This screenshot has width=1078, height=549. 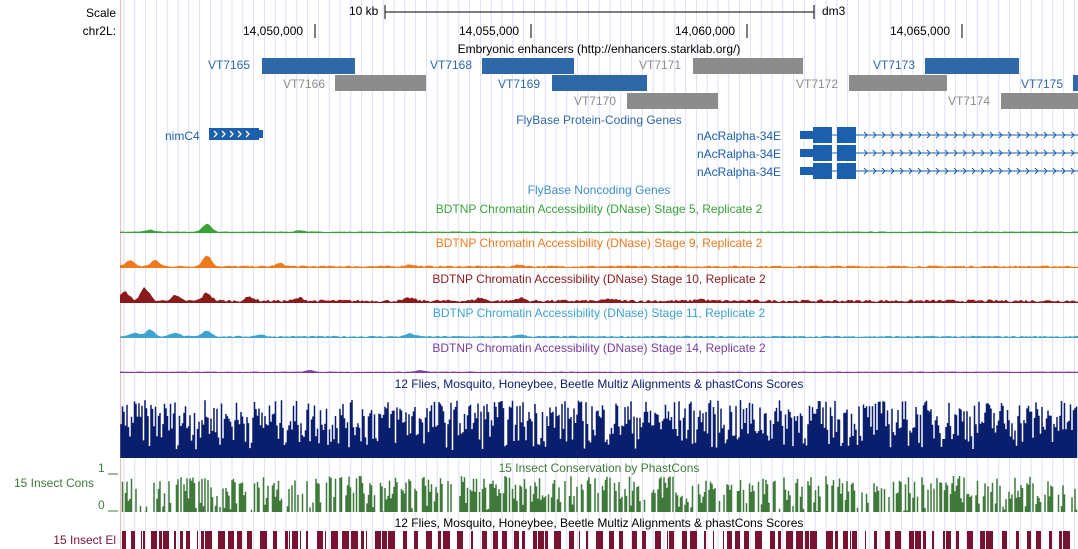 I want to click on gene-label-nacralpha-34e-2: nAcRalpha-34E, so click(x=739, y=154).